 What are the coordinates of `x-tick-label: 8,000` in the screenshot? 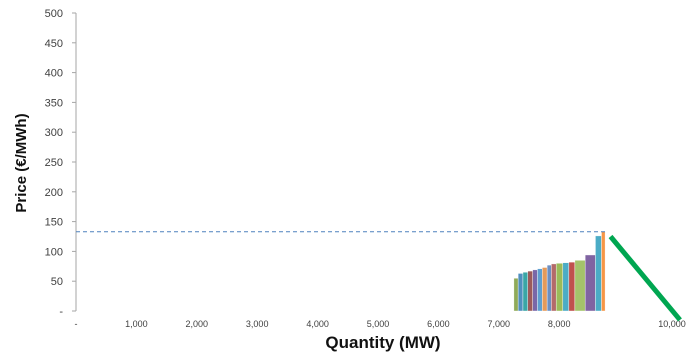 It's located at (559, 324).